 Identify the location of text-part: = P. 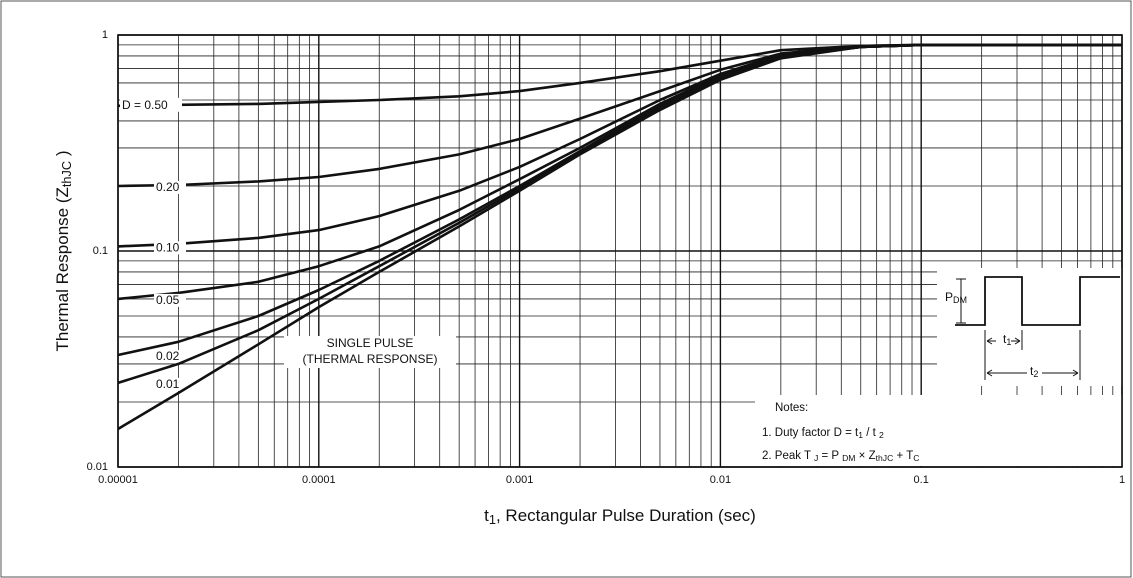
(830, 456).